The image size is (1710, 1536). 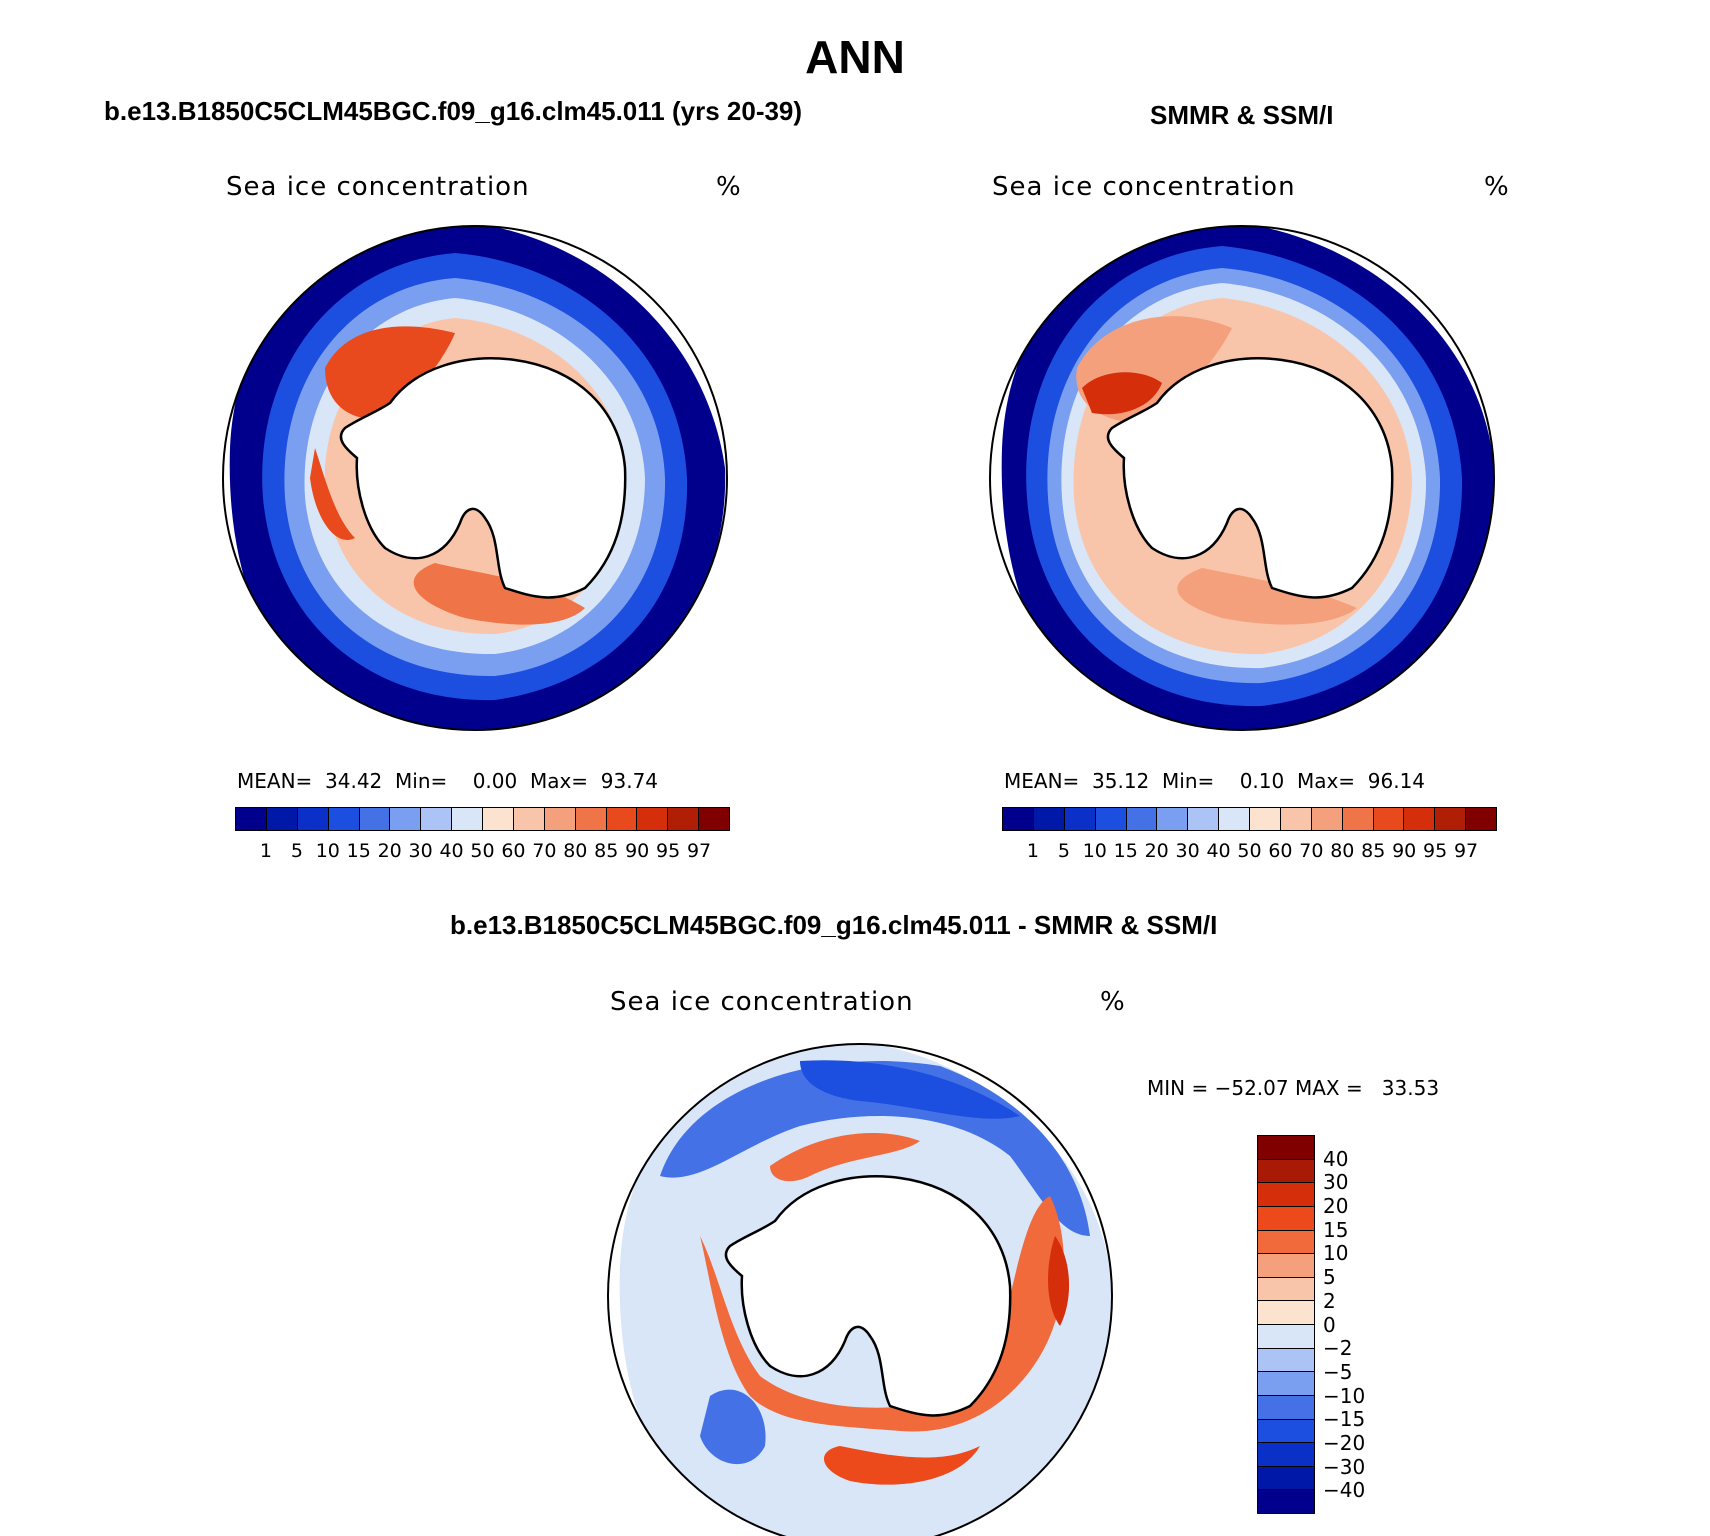 What do you see at coordinates (1125, 851) in the screenshot?
I see `obs-colorbar-tick-label: 15` at bounding box center [1125, 851].